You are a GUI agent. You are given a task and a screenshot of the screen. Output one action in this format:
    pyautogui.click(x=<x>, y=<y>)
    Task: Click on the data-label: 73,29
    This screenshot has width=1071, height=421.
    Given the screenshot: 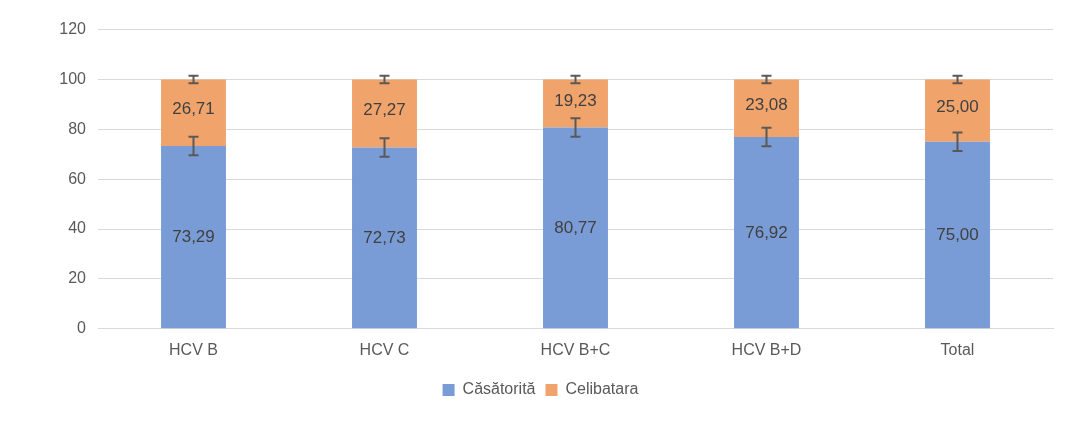 What is the action you would take?
    pyautogui.click(x=193, y=237)
    